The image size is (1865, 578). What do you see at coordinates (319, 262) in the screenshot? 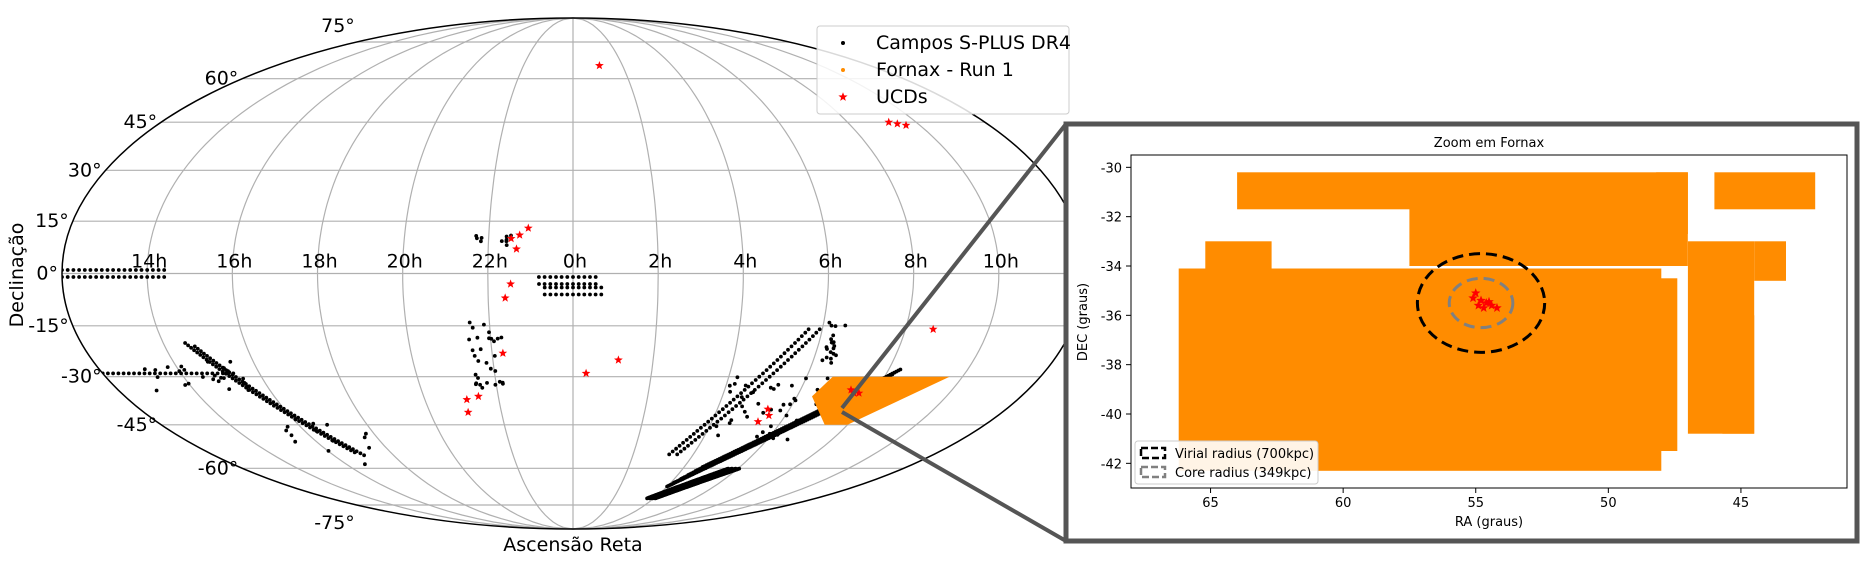
I see `ra-tick-label: 18h` at bounding box center [319, 262].